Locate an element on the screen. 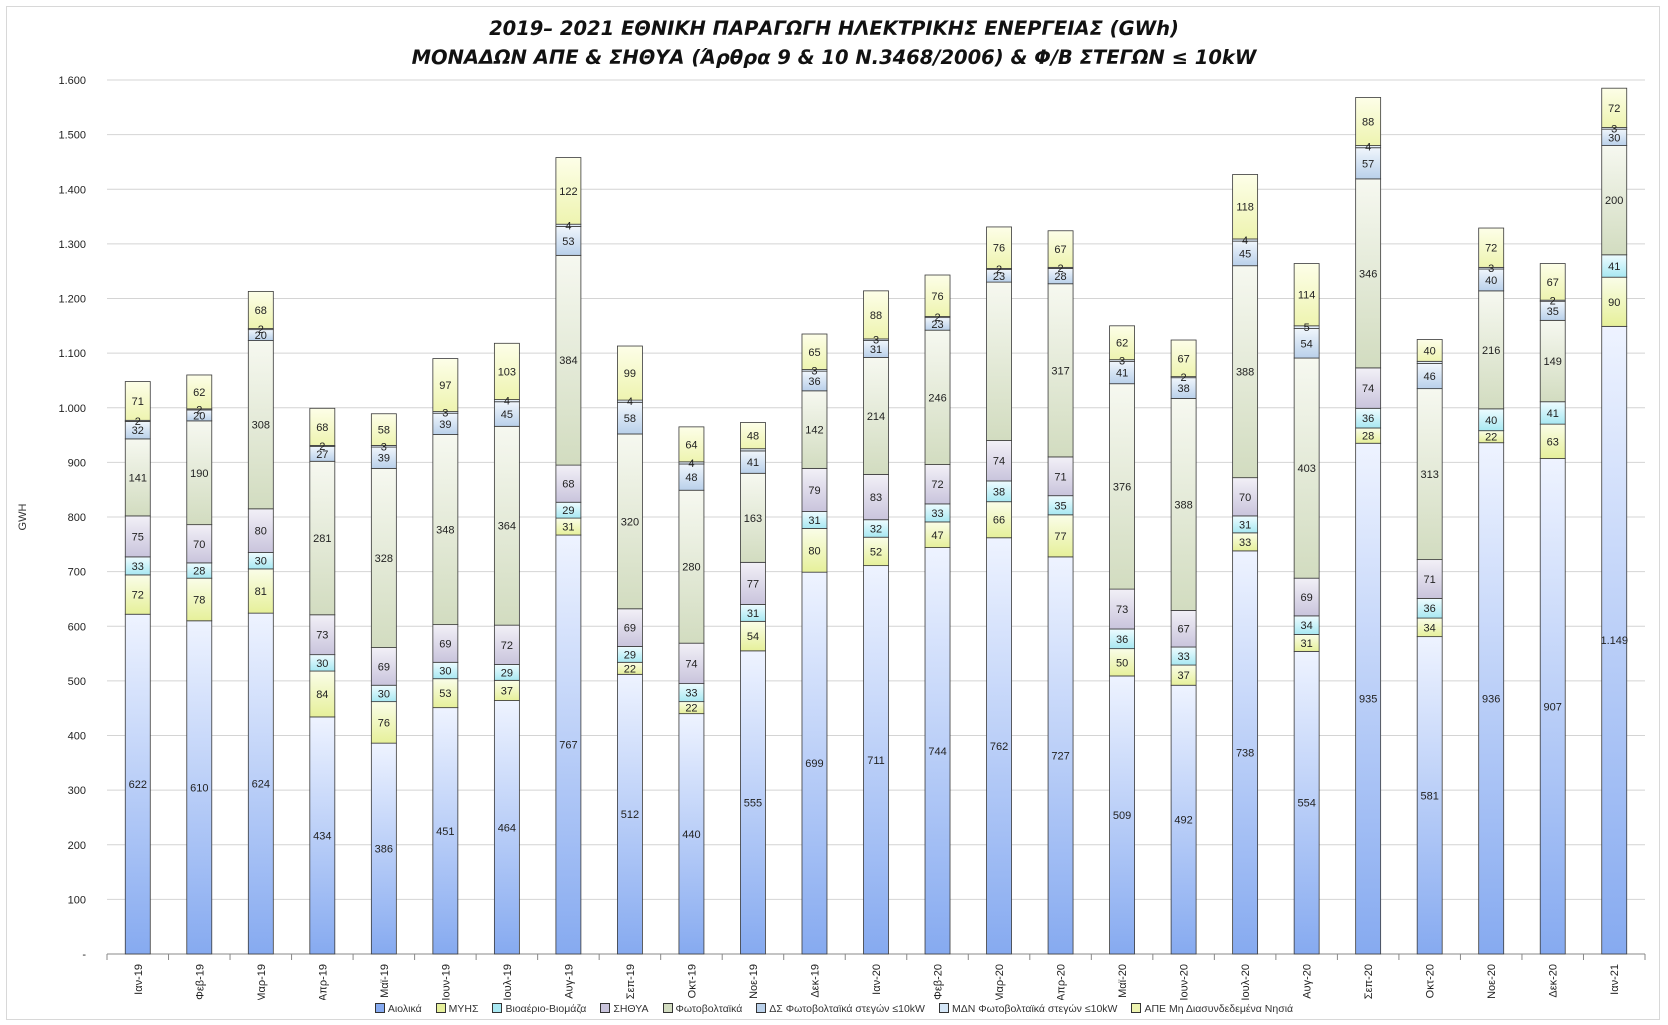 The height and width of the screenshot is (1025, 1668). data-label: 200 is located at coordinates (1614, 201).